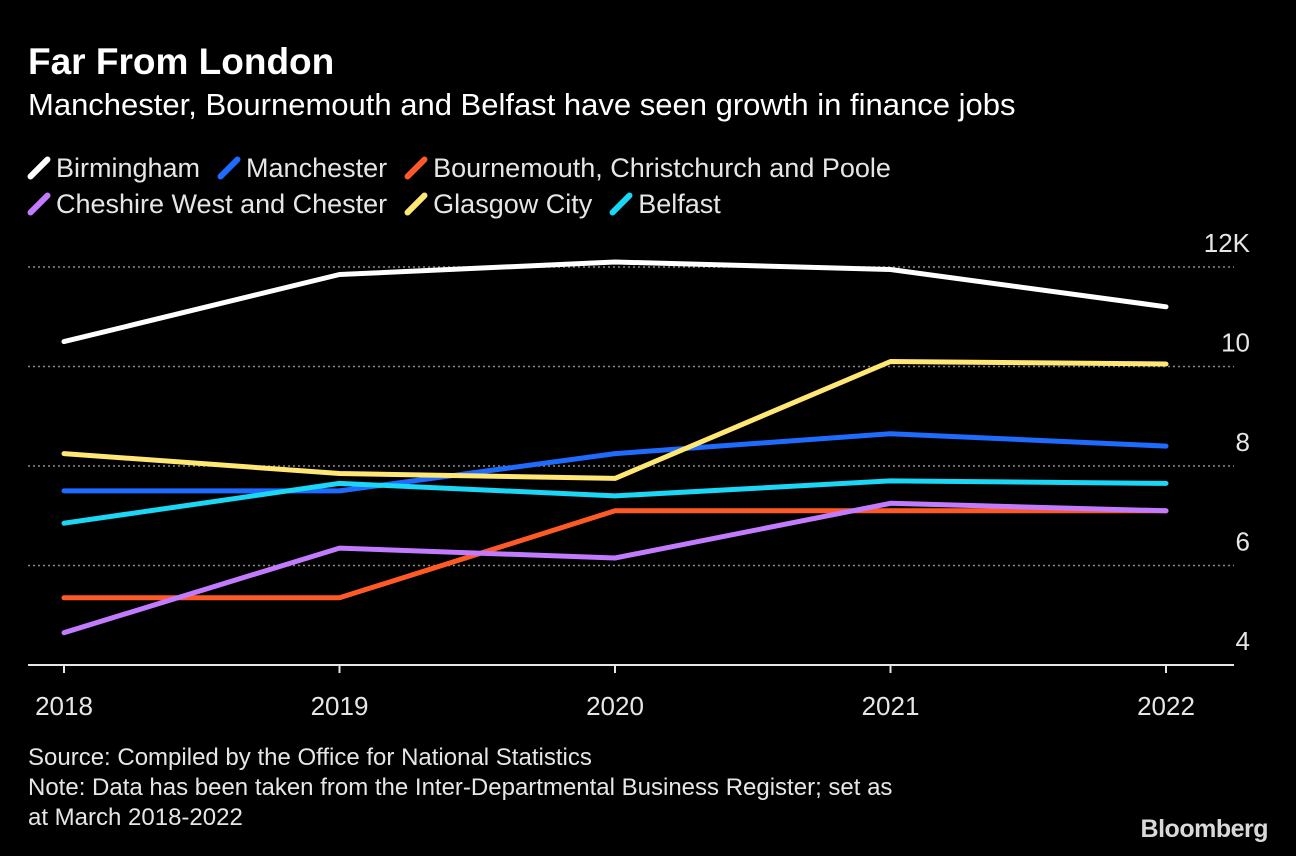 Image resolution: width=1296 pixels, height=856 pixels. Describe the element at coordinates (513, 203) in the screenshot. I see `legend-label: Glasgow City` at that location.